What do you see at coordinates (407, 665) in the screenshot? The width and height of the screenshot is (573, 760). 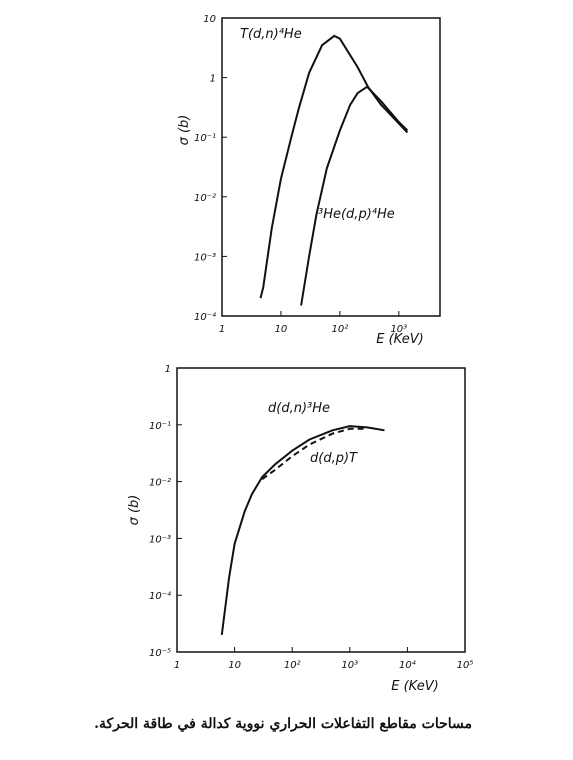 I see `x-tick-label: 10⁴` at bounding box center [407, 665].